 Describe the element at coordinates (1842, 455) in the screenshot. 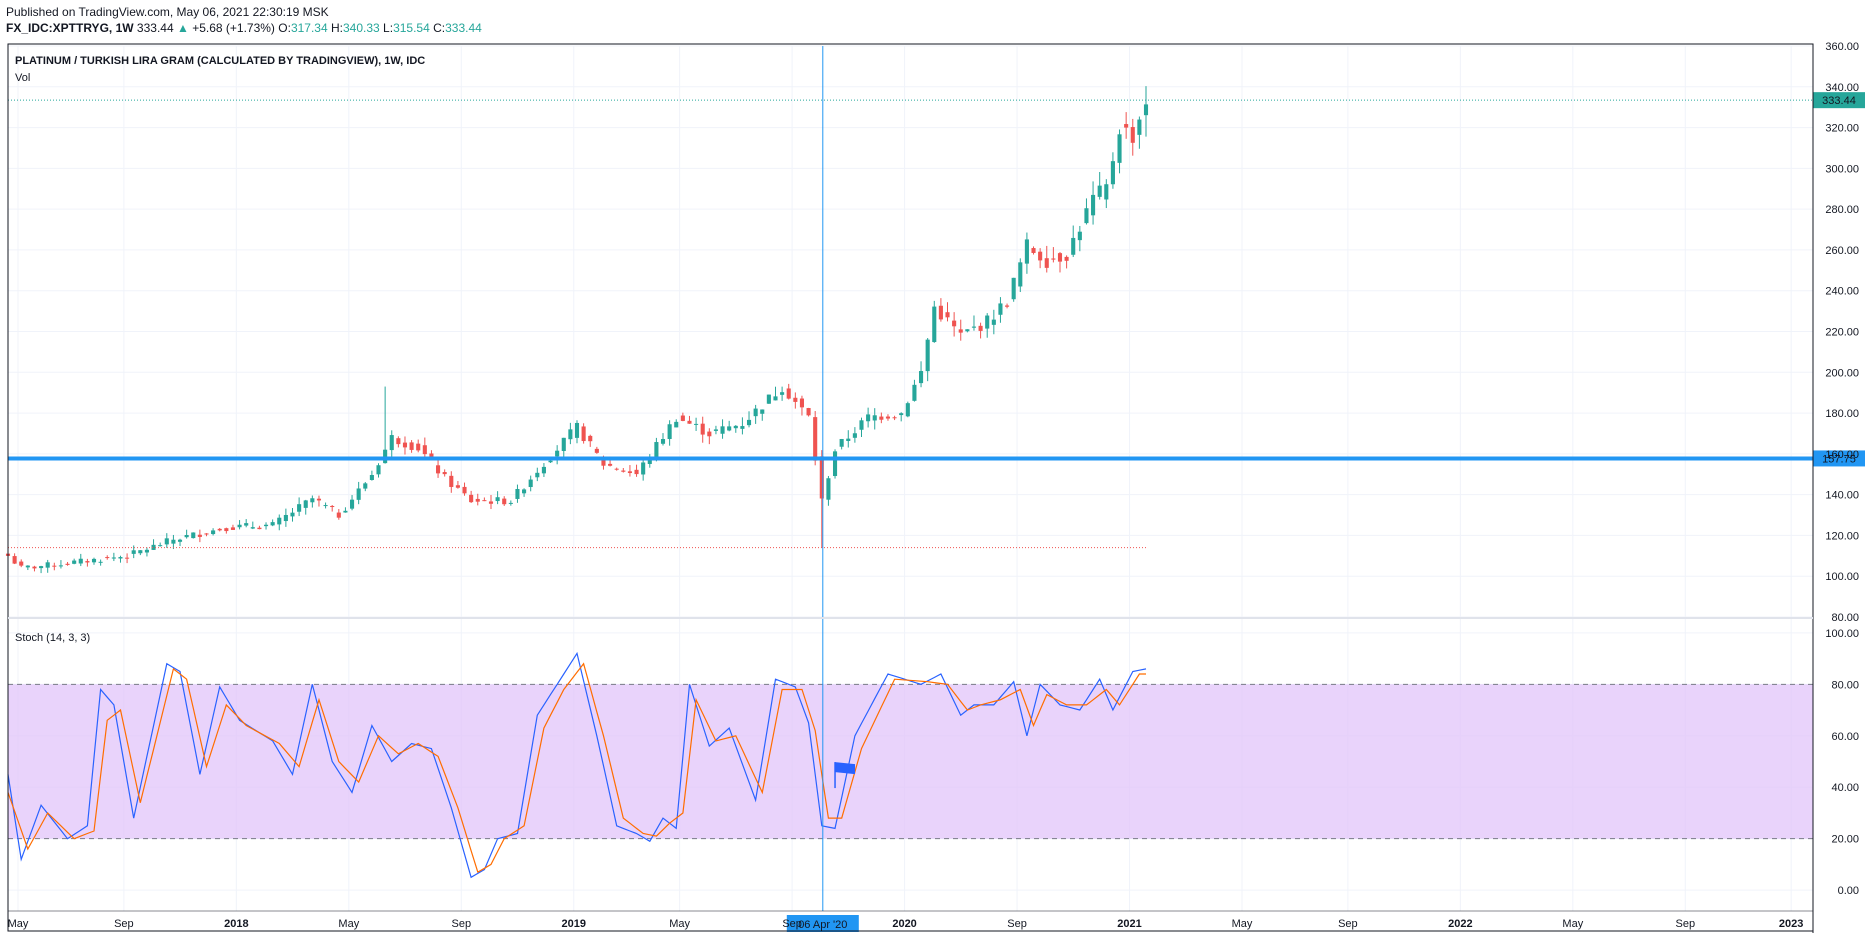

I see `price-tick-label: 160.00` at that location.